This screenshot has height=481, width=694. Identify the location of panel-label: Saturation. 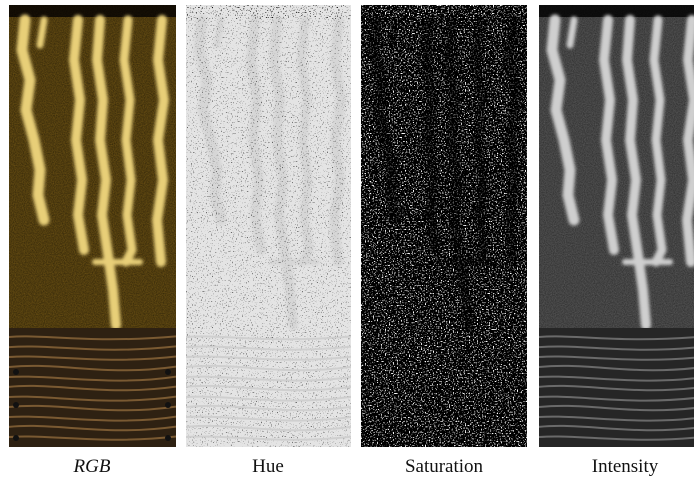
(444, 466).